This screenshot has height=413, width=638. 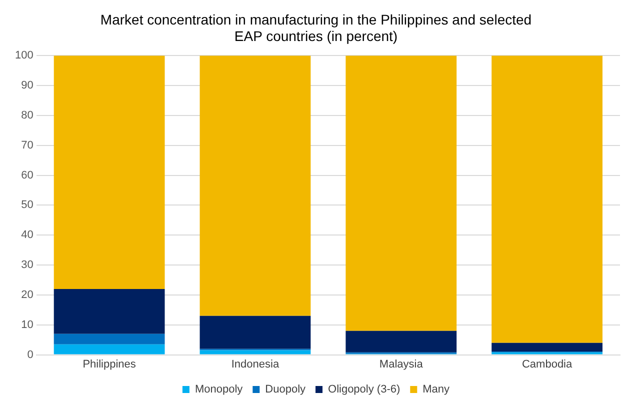 I want to click on y-tick-label: 30, so click(x=27, y=265).